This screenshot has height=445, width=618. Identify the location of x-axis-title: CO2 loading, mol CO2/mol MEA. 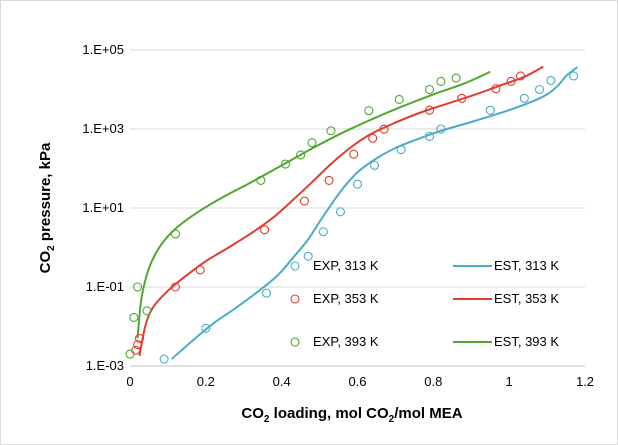
(351, 415).